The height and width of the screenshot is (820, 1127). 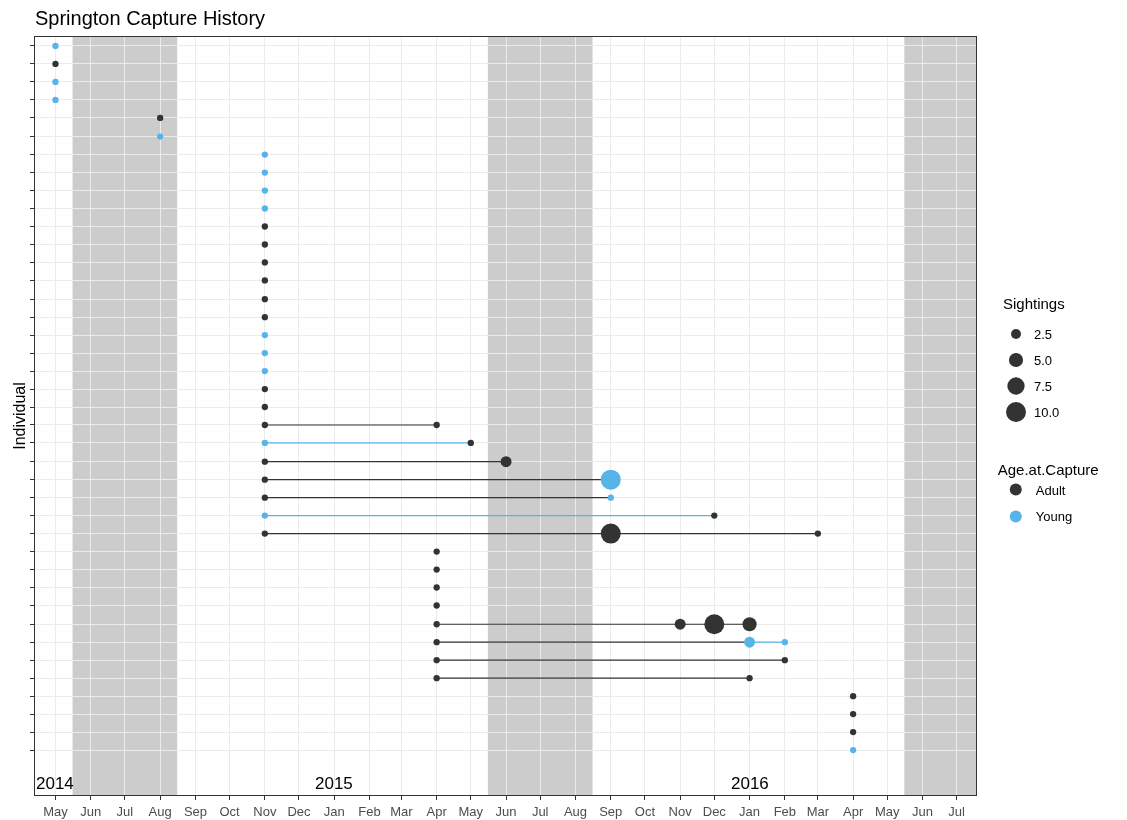 I want to click on legend-label: 10.0, so click(x=1047, y=412).